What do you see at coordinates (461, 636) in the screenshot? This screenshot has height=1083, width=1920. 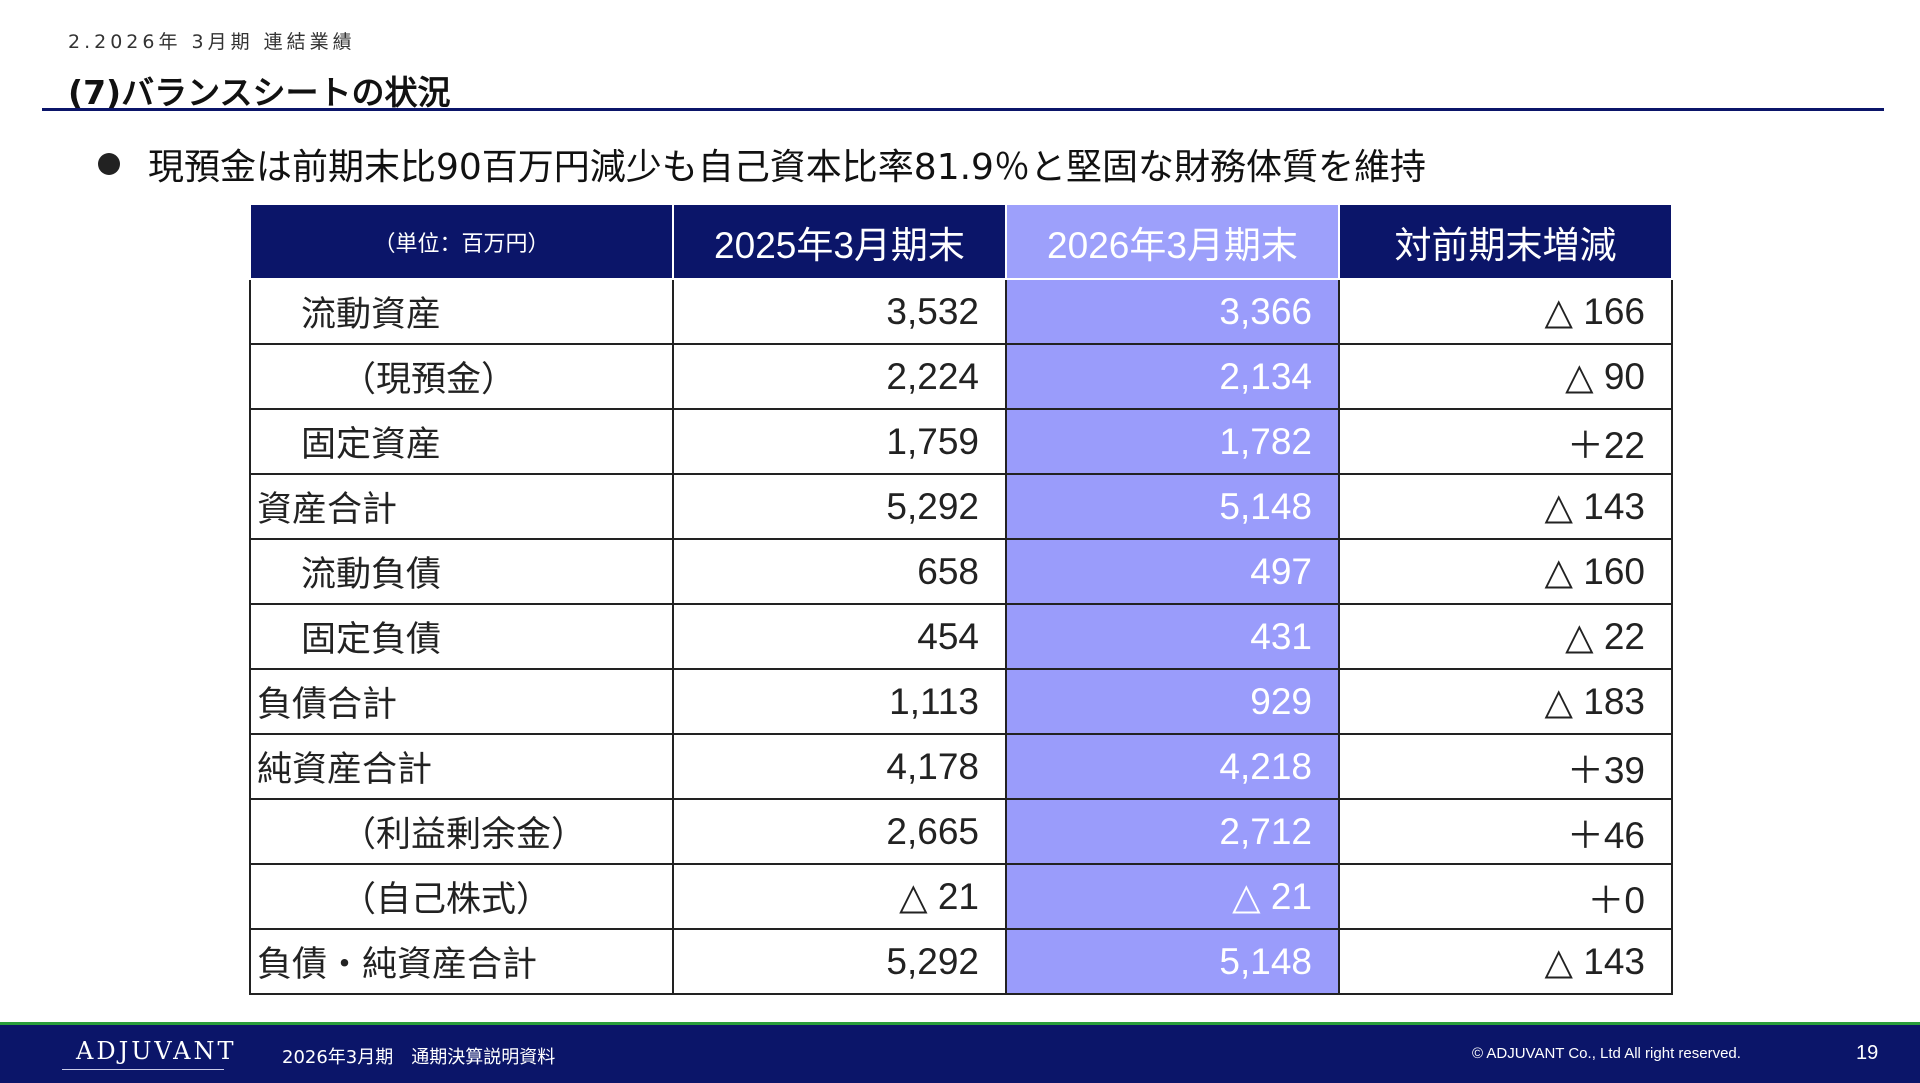 I see `row-label: 固定負債` at bounding box center [461, 636].